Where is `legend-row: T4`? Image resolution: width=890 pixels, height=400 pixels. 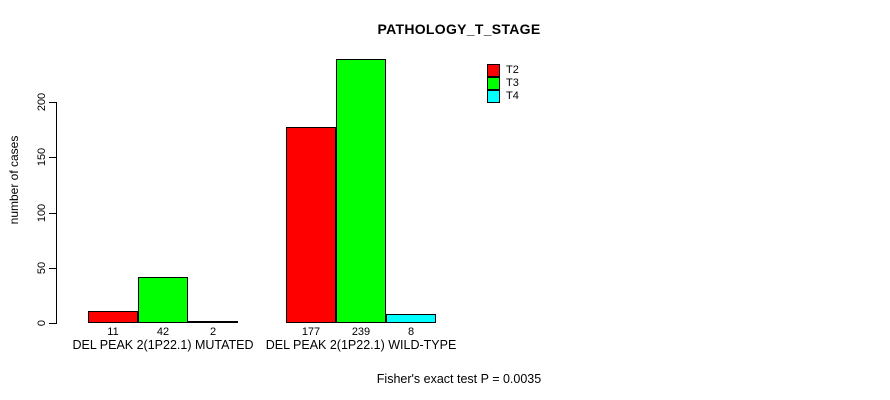
legend-row: T4 is located at coordinates (503, 96).